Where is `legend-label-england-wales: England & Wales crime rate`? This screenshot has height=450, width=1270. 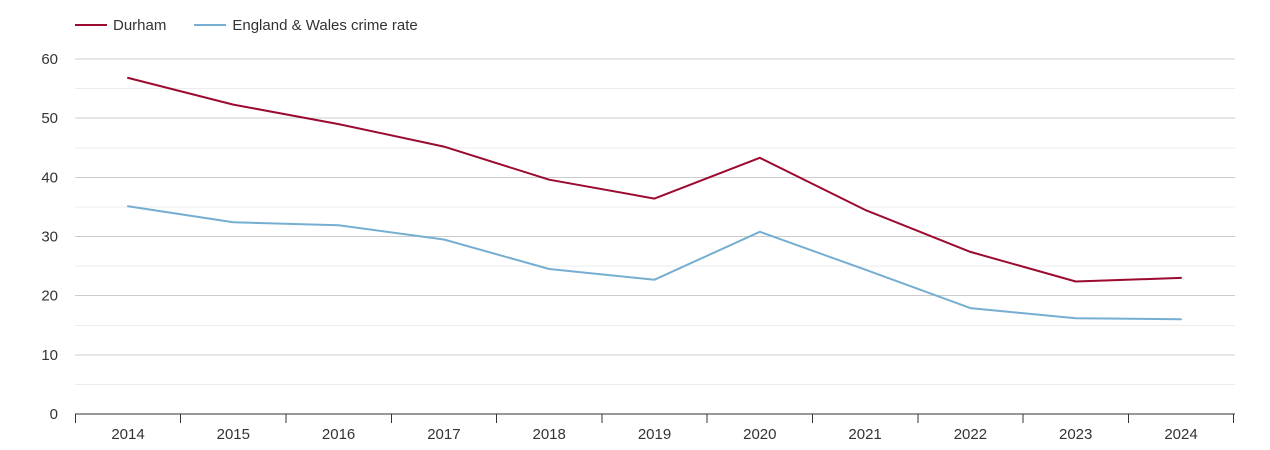 legend-label-england-wales: England & Wales crime rate is located at coordinates (325, 25).